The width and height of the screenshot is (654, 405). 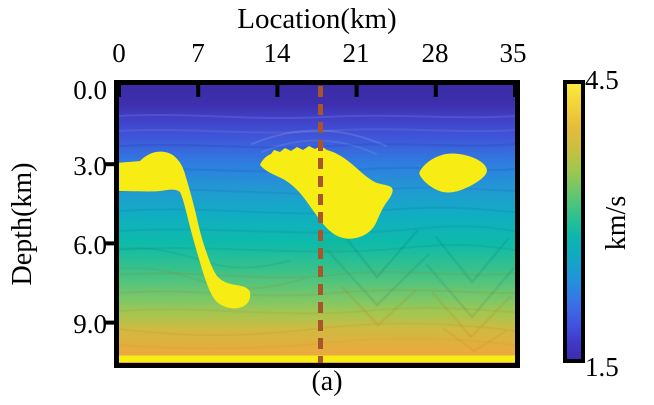 I want to click on subfigure-caption: (a), so click(x=327, y=381).